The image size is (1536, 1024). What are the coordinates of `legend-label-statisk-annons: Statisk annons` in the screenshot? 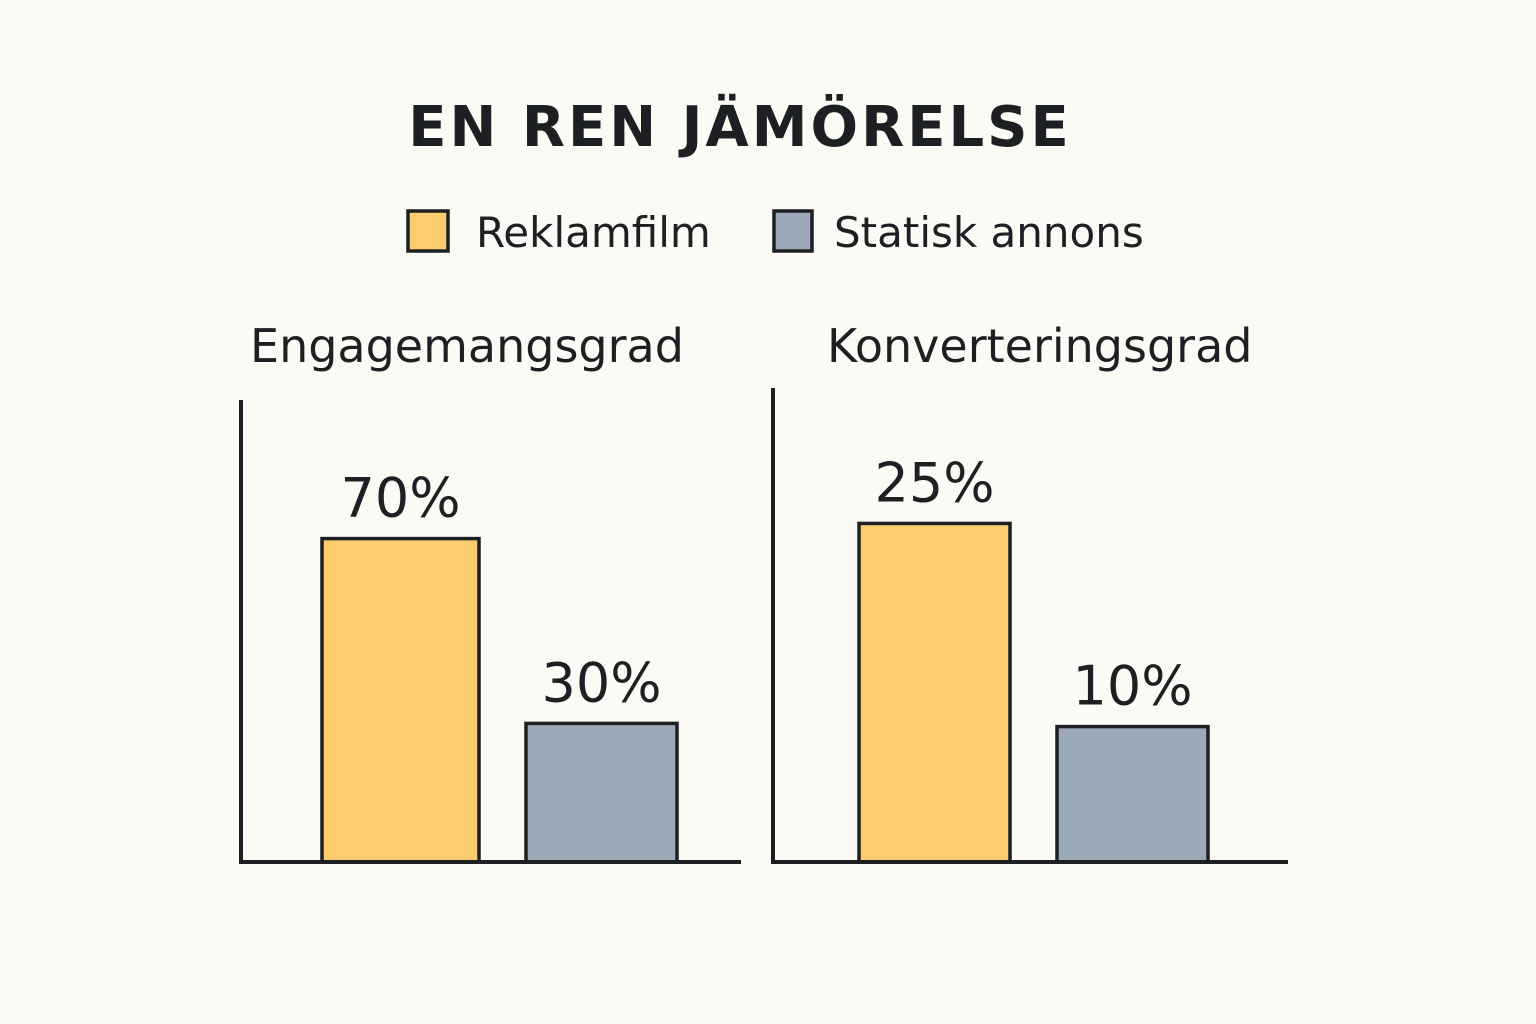 It's located at (989, 232).